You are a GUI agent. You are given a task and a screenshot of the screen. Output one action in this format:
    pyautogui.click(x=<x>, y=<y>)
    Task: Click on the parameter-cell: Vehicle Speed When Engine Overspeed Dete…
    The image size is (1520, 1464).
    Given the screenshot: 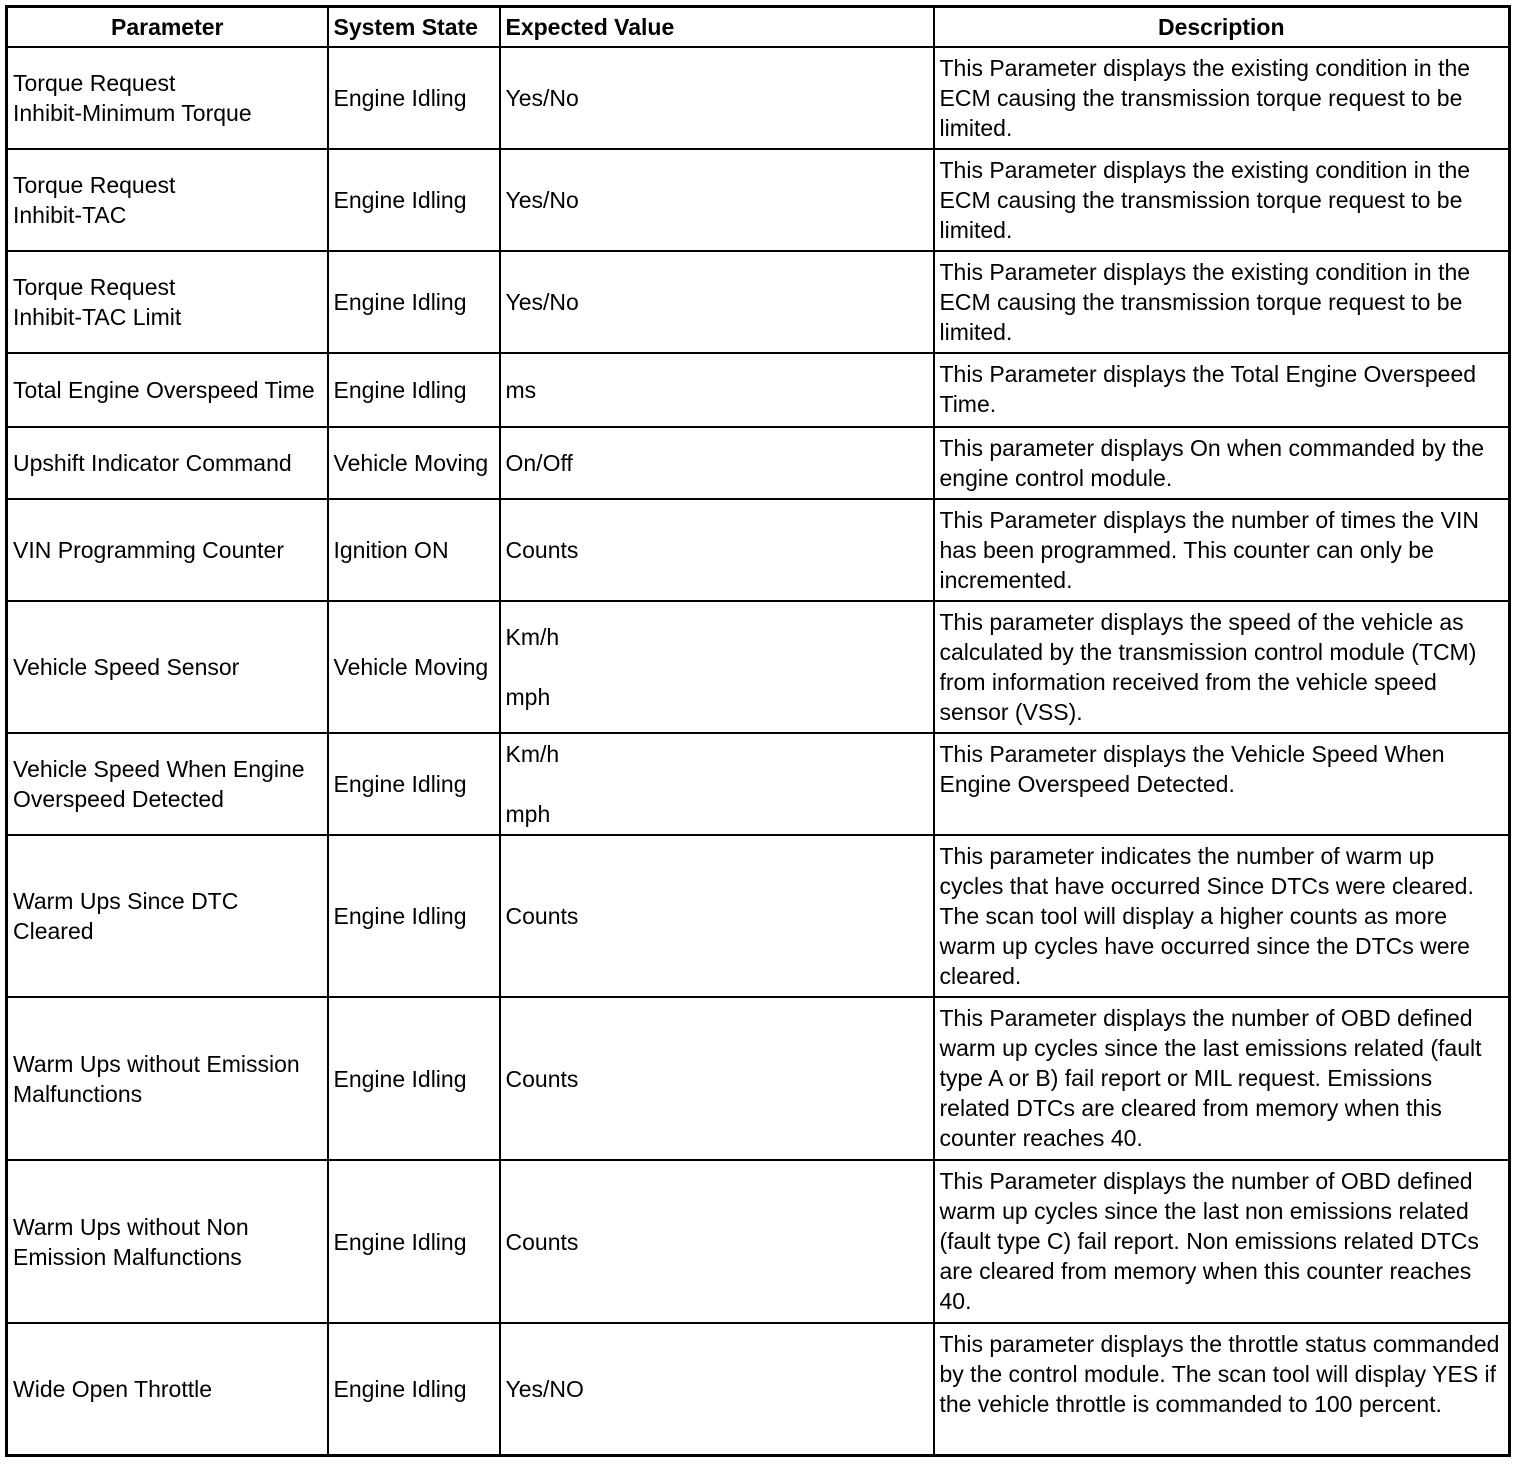 What is the action you would take?
    pyautogui.click(x=167, y=784)
    